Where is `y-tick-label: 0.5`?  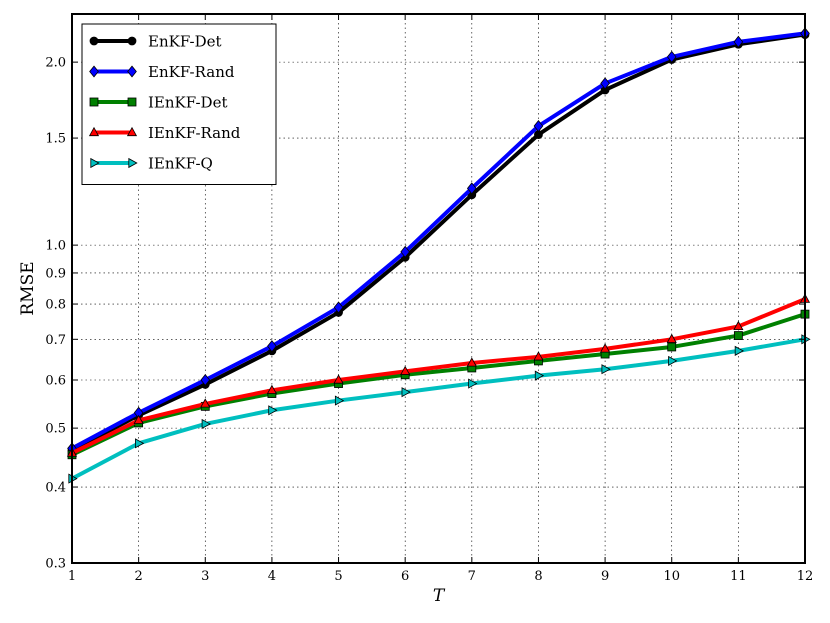
y-tick-label: 0.5 is located at coordinates (55, 429).